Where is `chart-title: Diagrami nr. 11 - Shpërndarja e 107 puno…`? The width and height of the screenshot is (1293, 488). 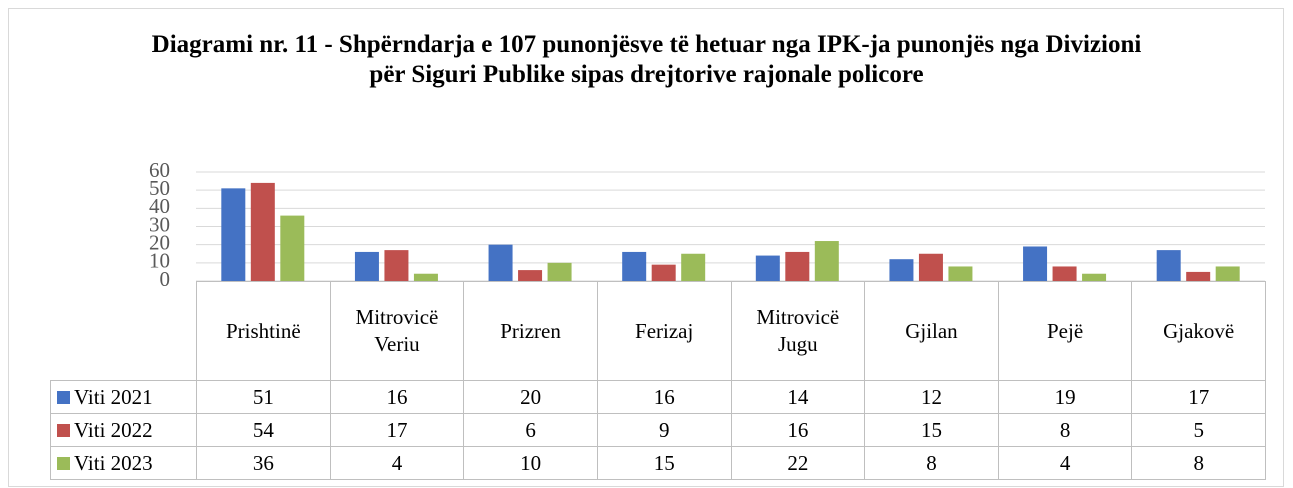 chart-title: Diagrami nr. 11 - Shpërndarja e 107 puno… is located at coordinates (646, 59).